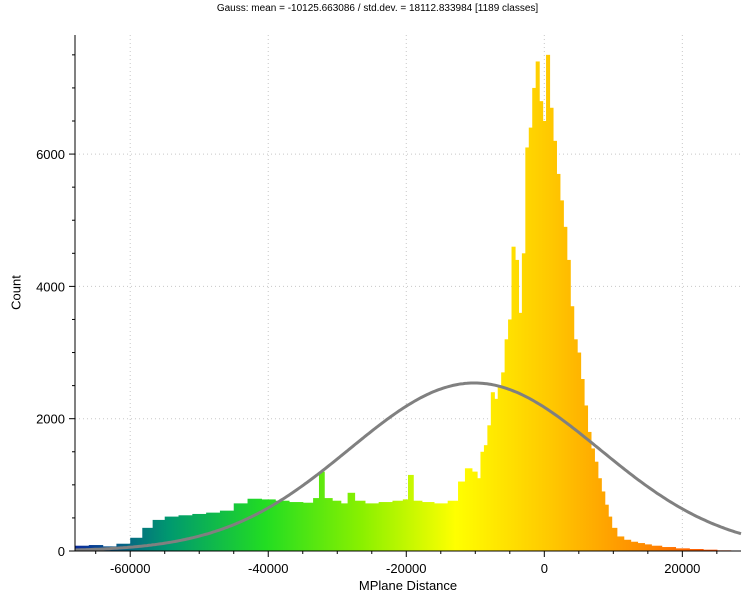 This screenshot has height=600, width=755. I want to click on x-axis-label: MPlane Distance, so click(408, 585).